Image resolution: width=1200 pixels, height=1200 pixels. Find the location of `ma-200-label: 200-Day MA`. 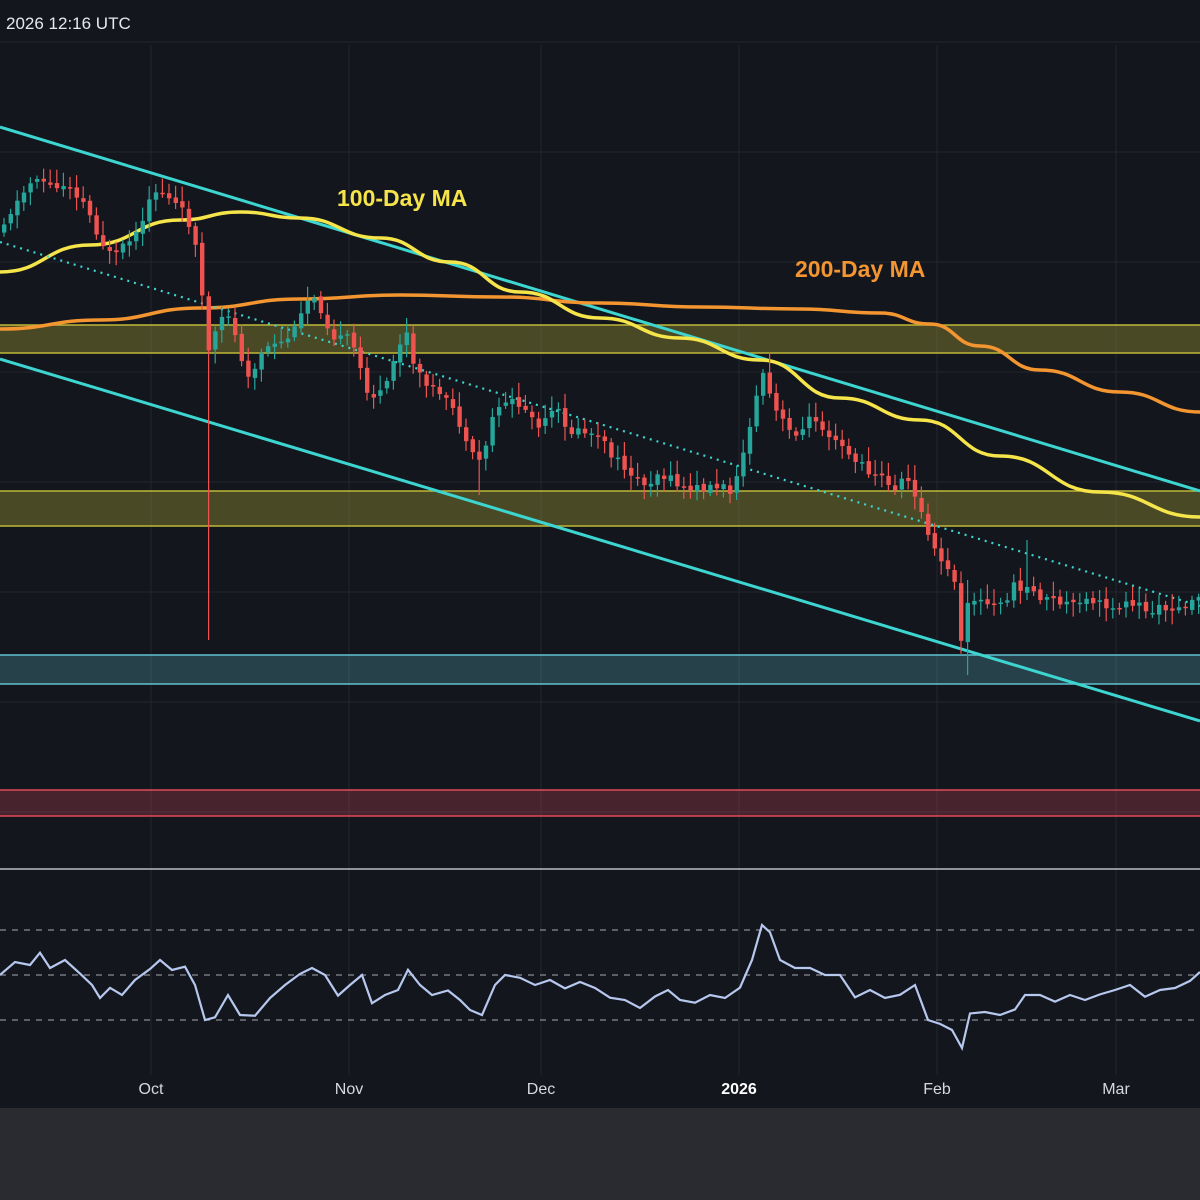

ma-200-label: 200-Day MA is located at coordinates (860, 269).